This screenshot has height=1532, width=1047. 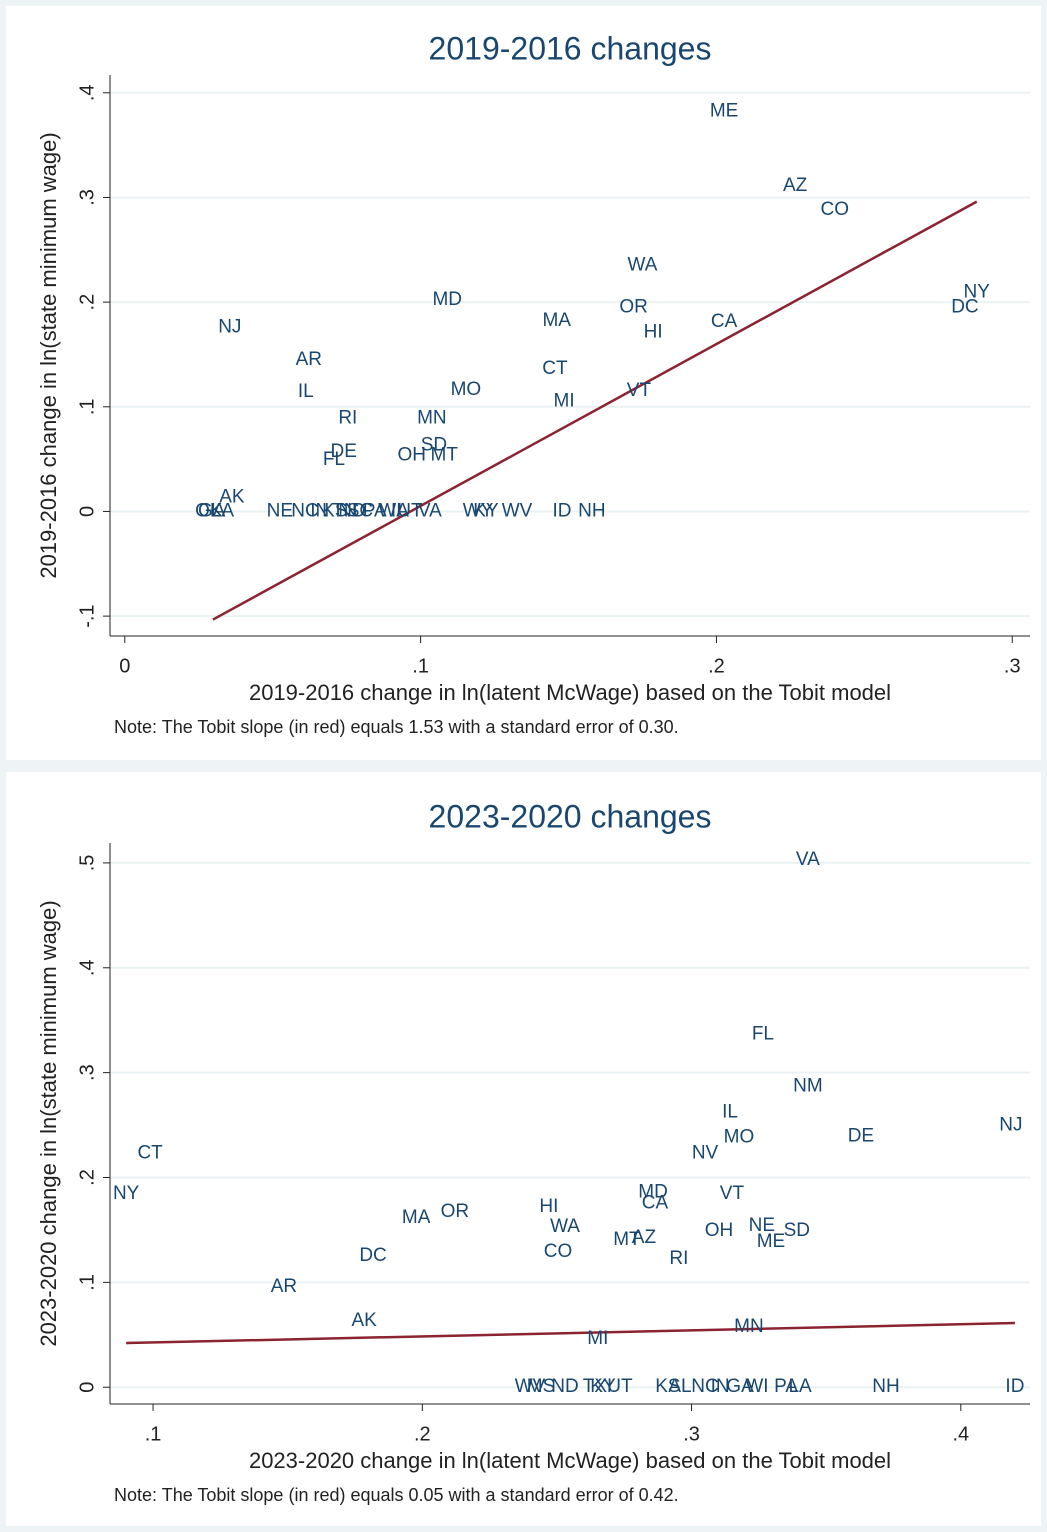 I want to click on point-label: DC, so click(x=964, y=306).